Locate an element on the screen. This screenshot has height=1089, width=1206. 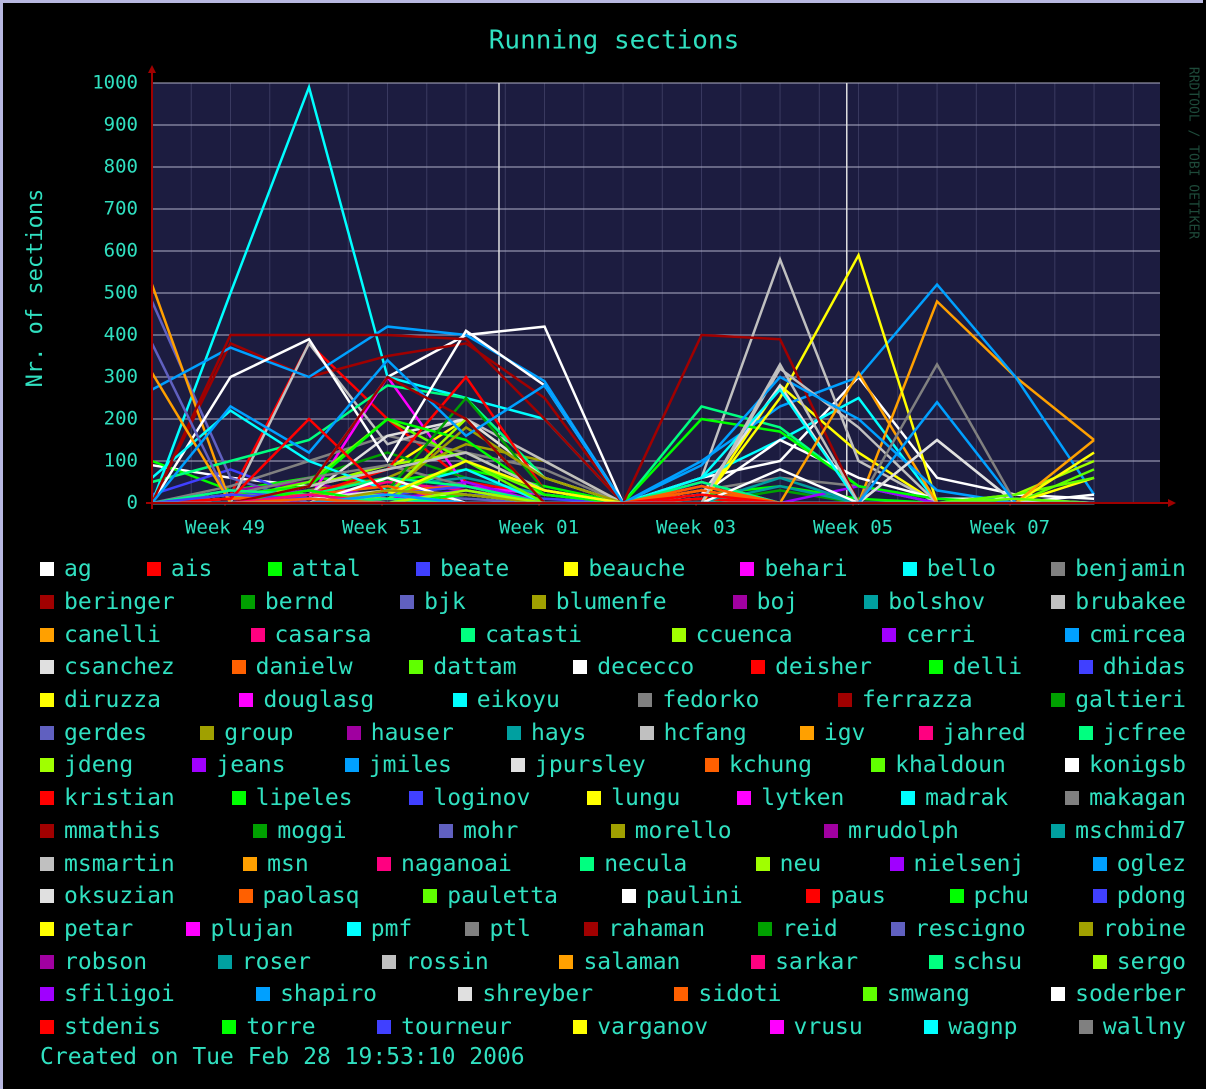
legend-entry: msmartin is located at coordinates (107, 864).